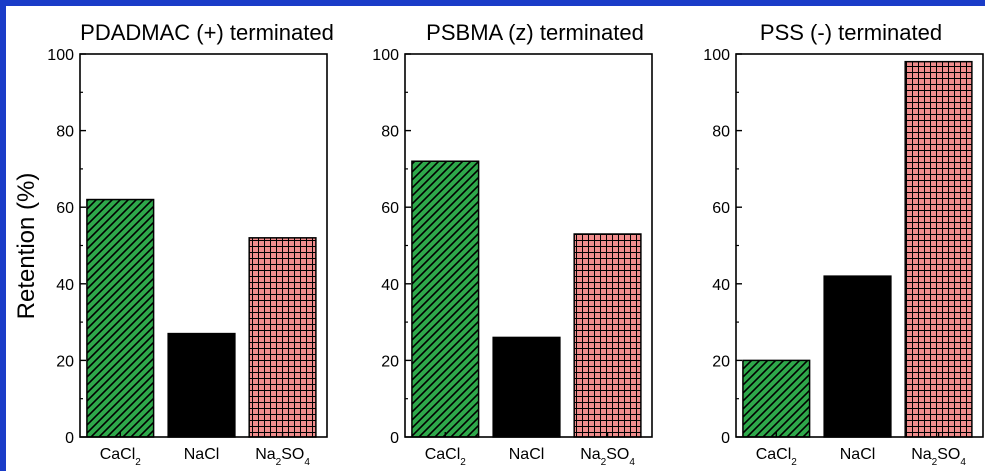 This screenshot has height=471, width=985. What do you see at coordinates (3, 235) in the screenshot?
I see `figure-frame-left-edge` at bounding box center [3, 235].